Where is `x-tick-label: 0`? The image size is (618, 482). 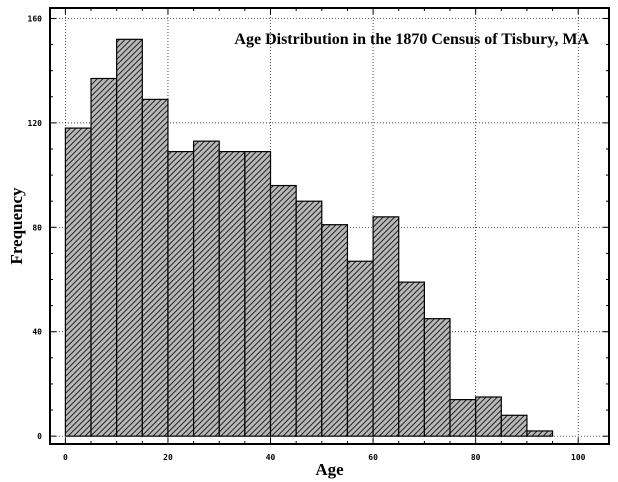
x-tick-label: 0 is located at coordinates (65, 457).